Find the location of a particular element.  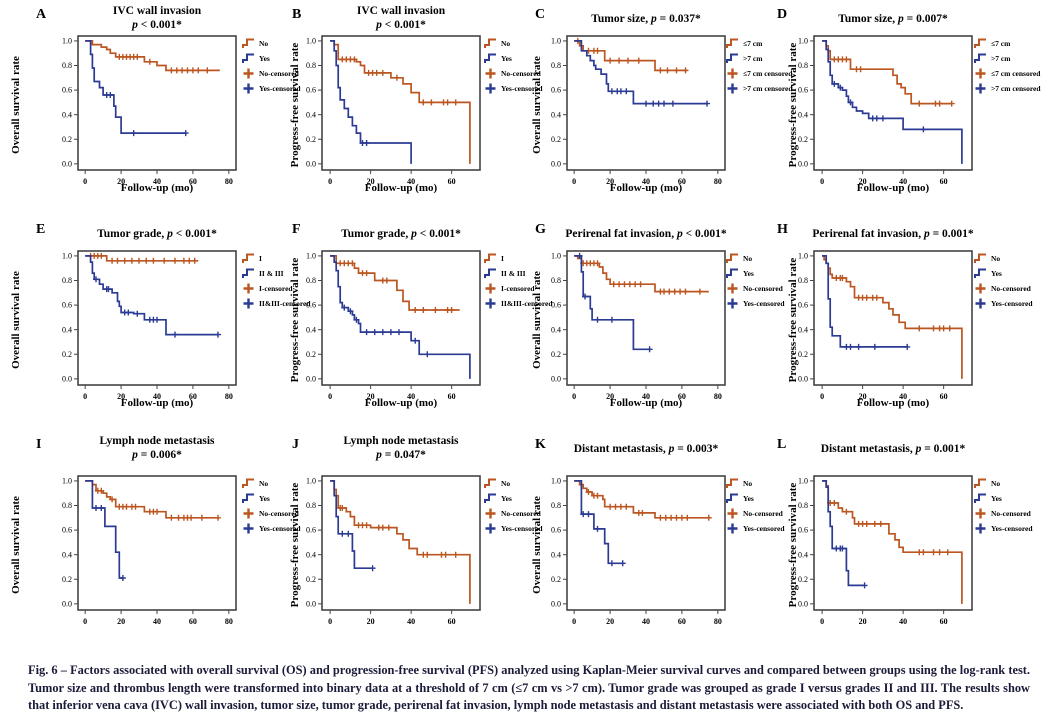

legend-label: I is located at coordinates (502, 258).